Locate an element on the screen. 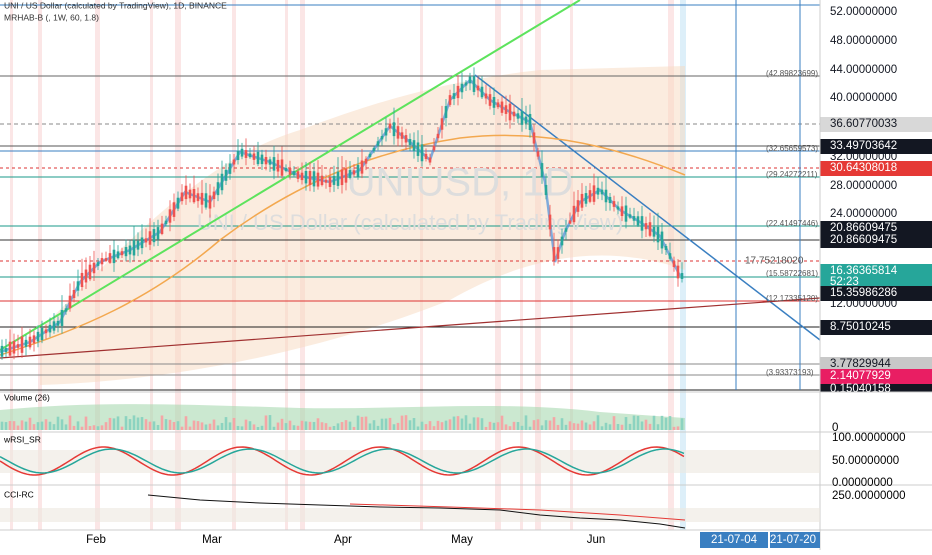 The height and width of the screenshot is (555, 932). time-marker: 21-07-04 is located at coordinates (734, 540).